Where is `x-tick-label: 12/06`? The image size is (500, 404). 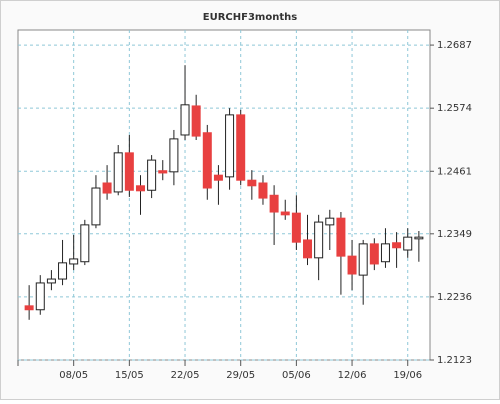
x-tick-label: 12/06 is located at coordinates (352, 375).